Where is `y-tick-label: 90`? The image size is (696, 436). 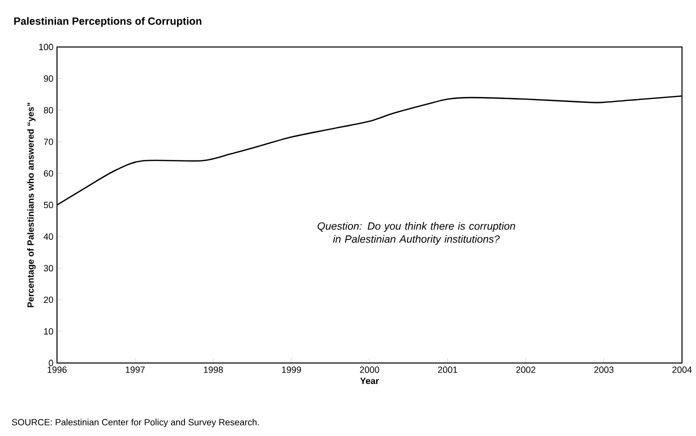 y-tick-label: 90 is located at coordinates (49, 78).